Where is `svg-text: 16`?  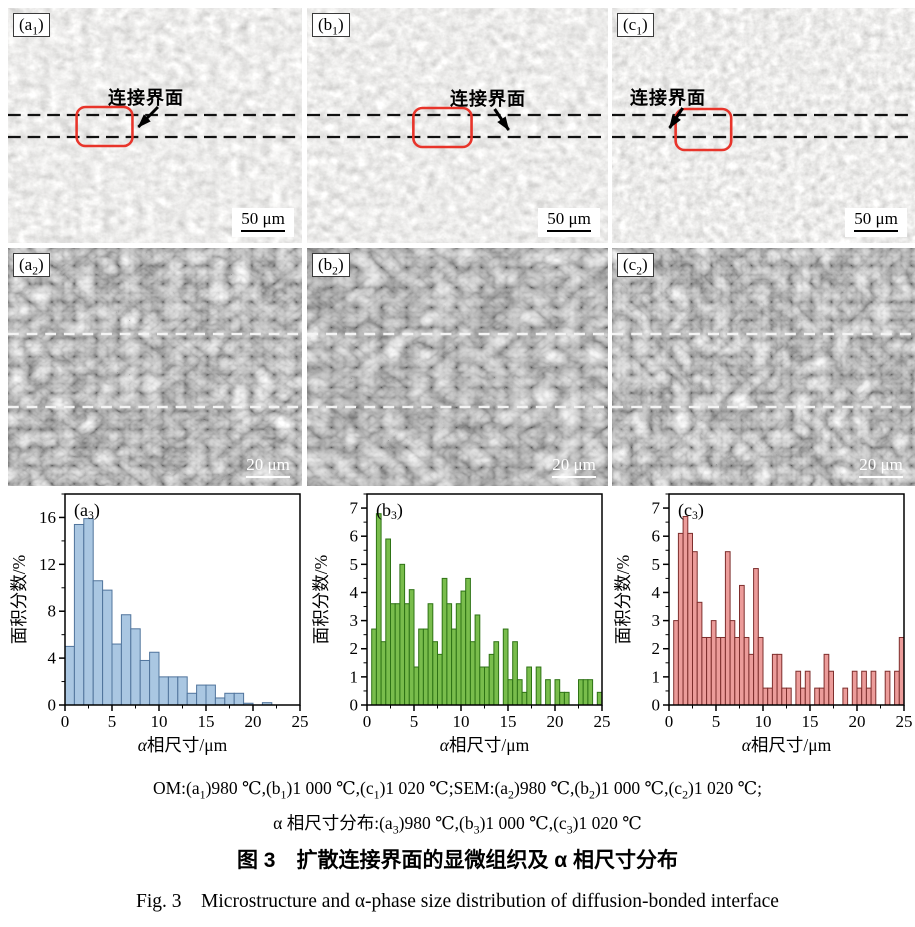
svg-text: 16 is located at coordinates (47, 517).